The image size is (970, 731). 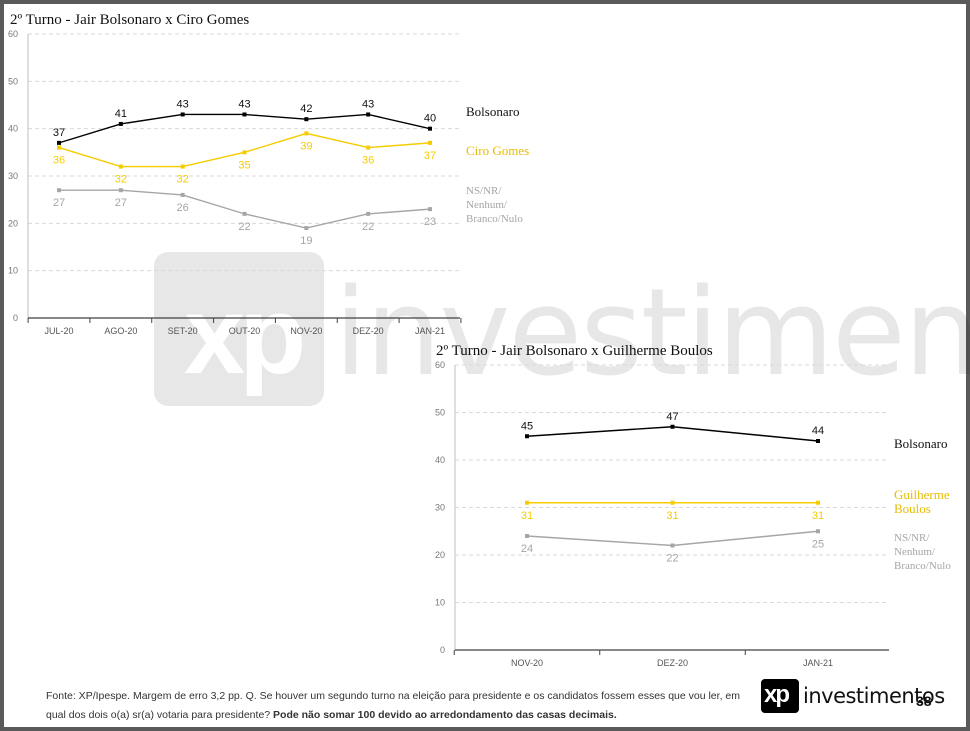 What do you see at coordinates (922, 494) in the screenshot?
I see `legend-label: Guilherme` at bounding box center [922, 494].